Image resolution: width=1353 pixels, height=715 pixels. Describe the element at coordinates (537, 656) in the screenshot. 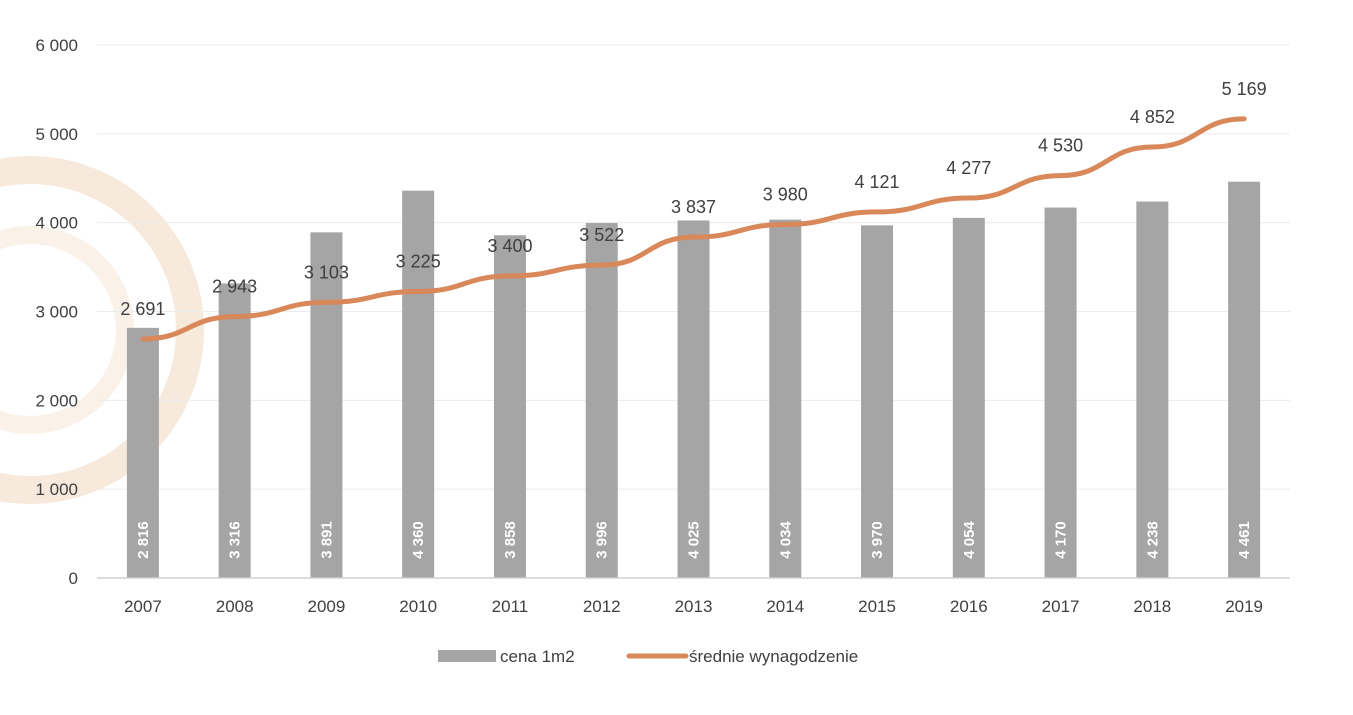

I see `legend-label-bar: cena 1m2` at that location.